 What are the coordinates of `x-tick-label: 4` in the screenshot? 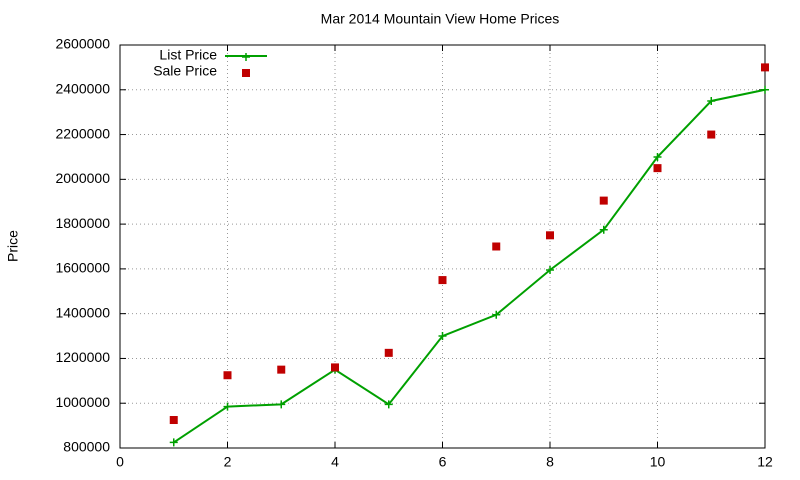 It's located at (335, 462).